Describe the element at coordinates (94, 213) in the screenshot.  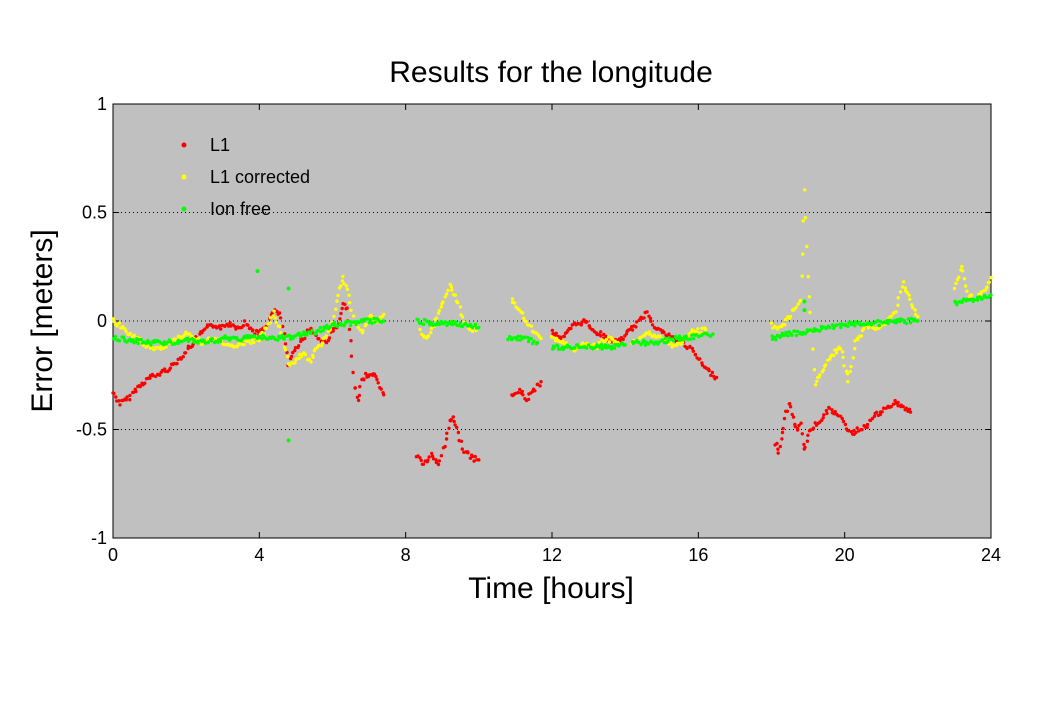
I see `y-tick-label: 0.5` at that location.